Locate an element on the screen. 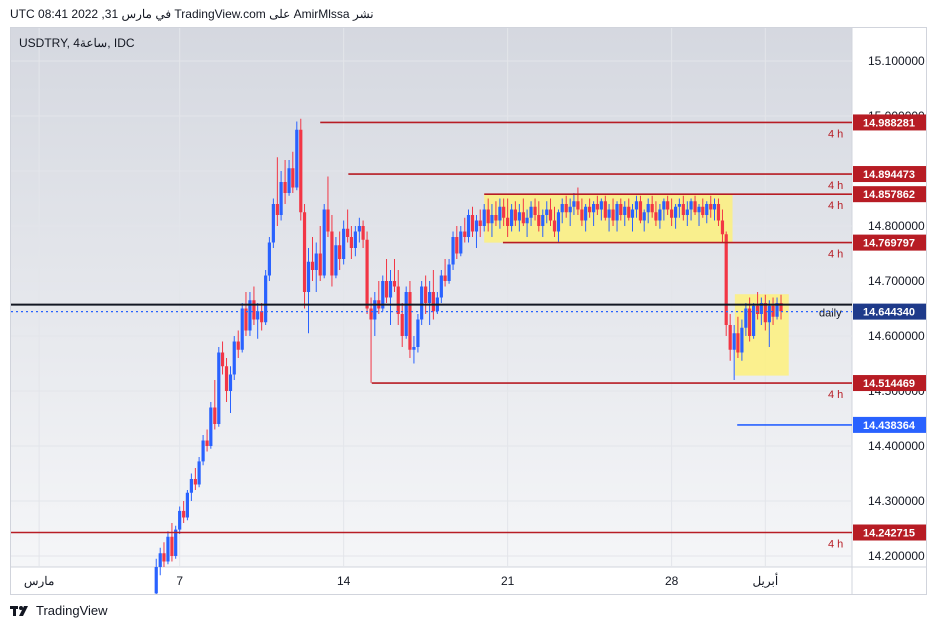 Image resolution: width=938 pixels, height=630 pixels. price-tick-label: 15.100000 is located at coordinates (896, 61).